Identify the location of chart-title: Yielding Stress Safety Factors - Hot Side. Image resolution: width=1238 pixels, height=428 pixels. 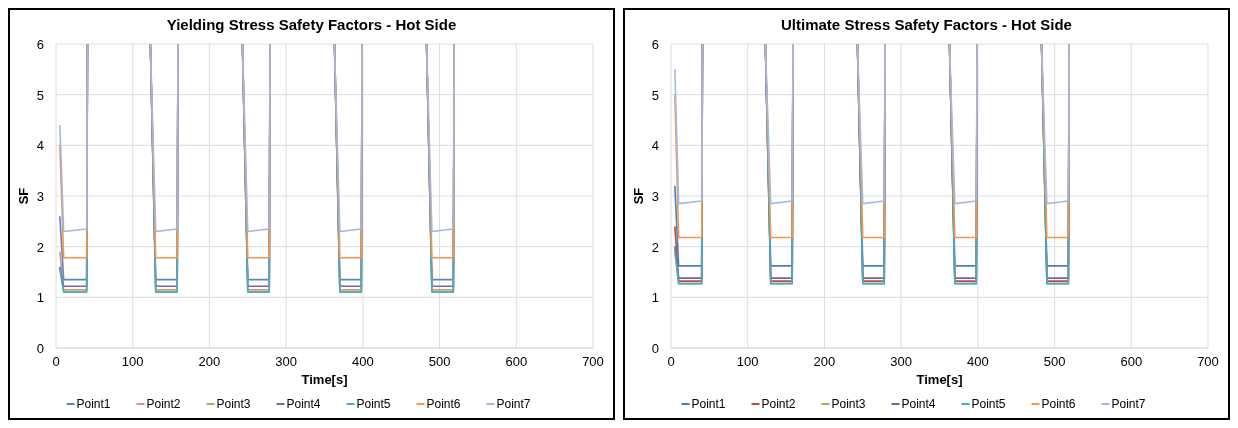
(311, 24).